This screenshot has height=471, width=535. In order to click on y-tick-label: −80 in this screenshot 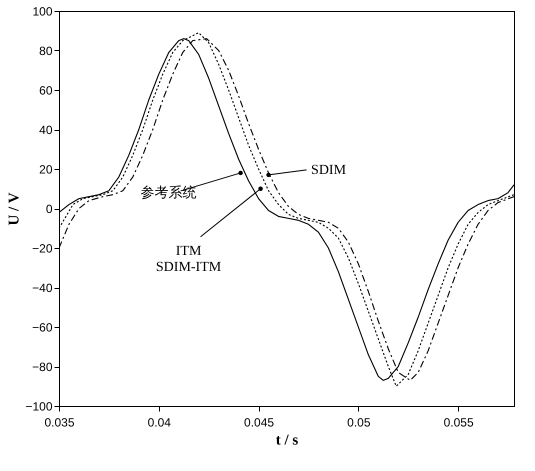, I will do `click(42, 367)`.